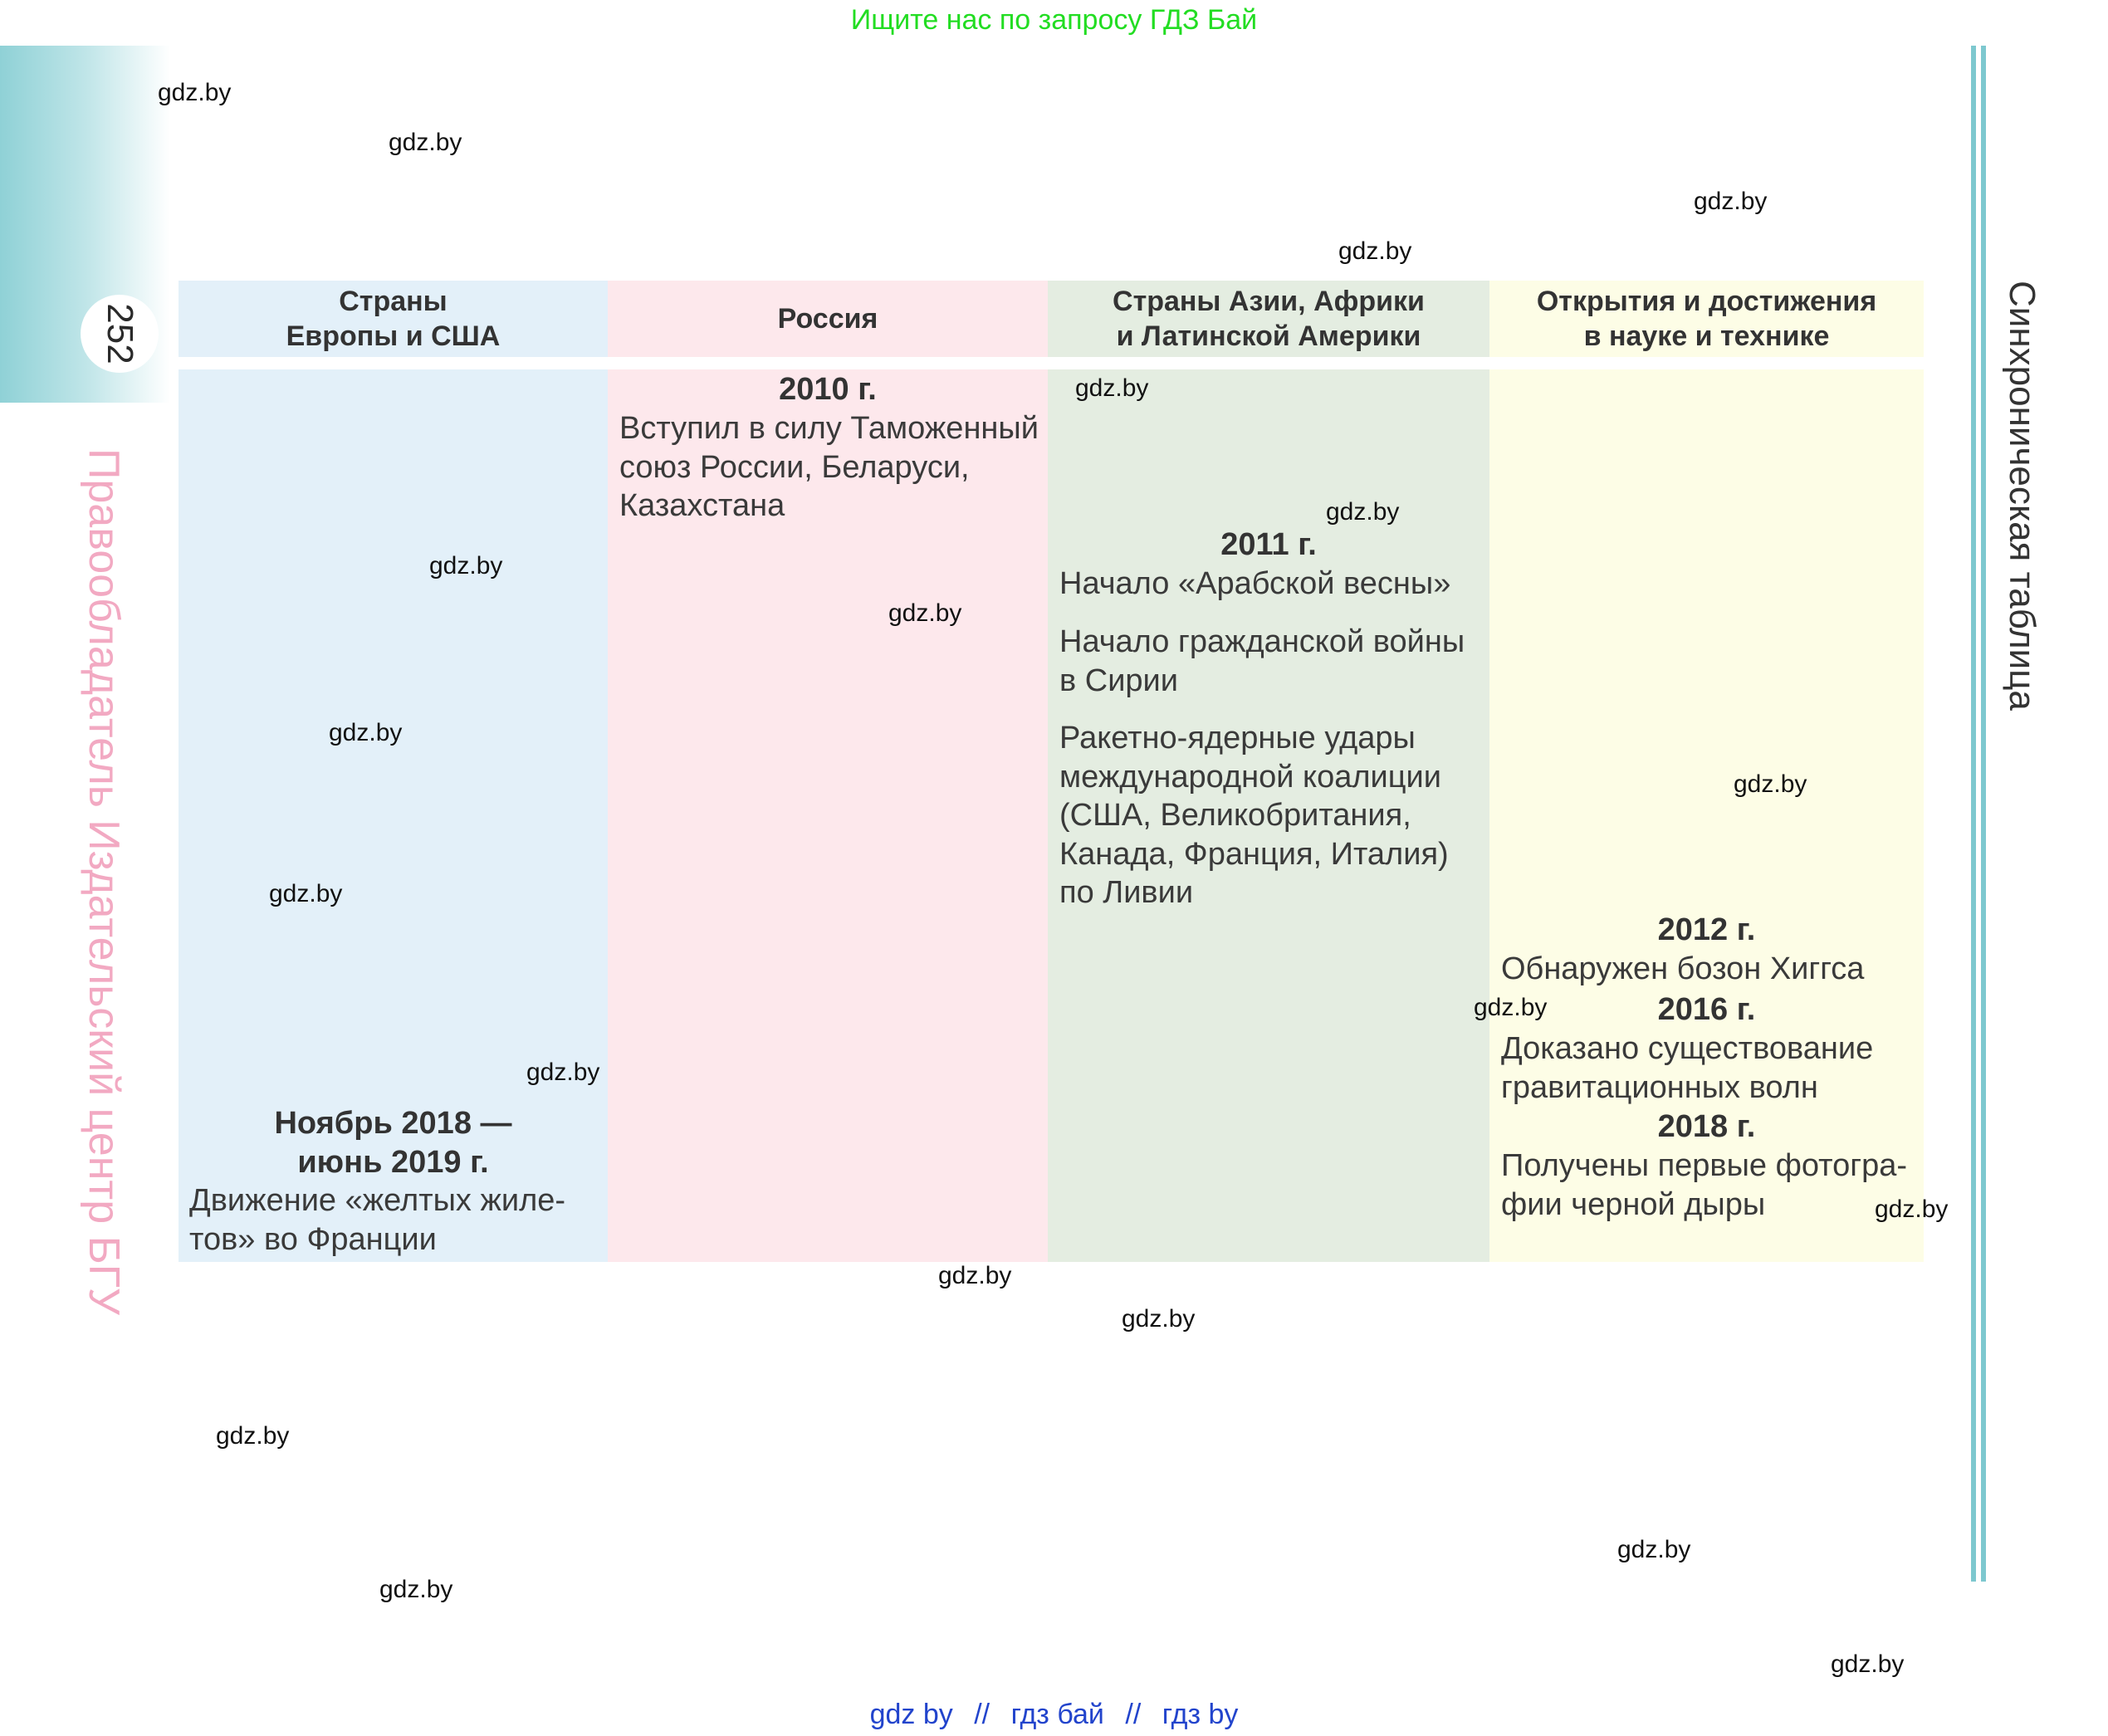 The image size is (2108, 1736). Describe the element at coordinates (104, 881) in the screenshot. I see `publisher-vertical-text: Правообладатель Издательский центр БГУ` at that location.